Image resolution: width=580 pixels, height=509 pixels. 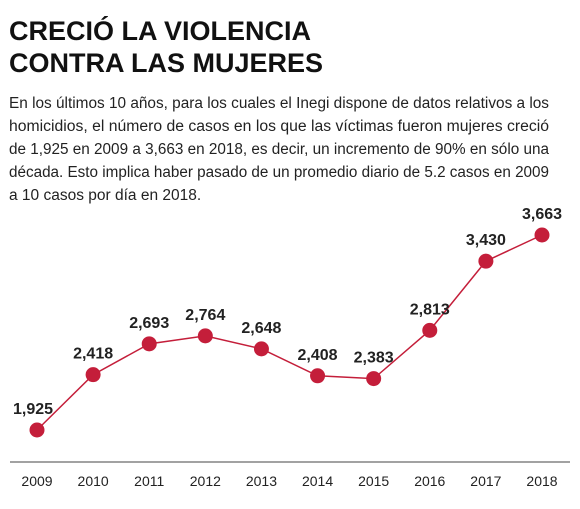 What do you see at coordinates (93, 481) in the screenshot?
I see `x-tick-label: 2010` at bounding box center [93, 481].